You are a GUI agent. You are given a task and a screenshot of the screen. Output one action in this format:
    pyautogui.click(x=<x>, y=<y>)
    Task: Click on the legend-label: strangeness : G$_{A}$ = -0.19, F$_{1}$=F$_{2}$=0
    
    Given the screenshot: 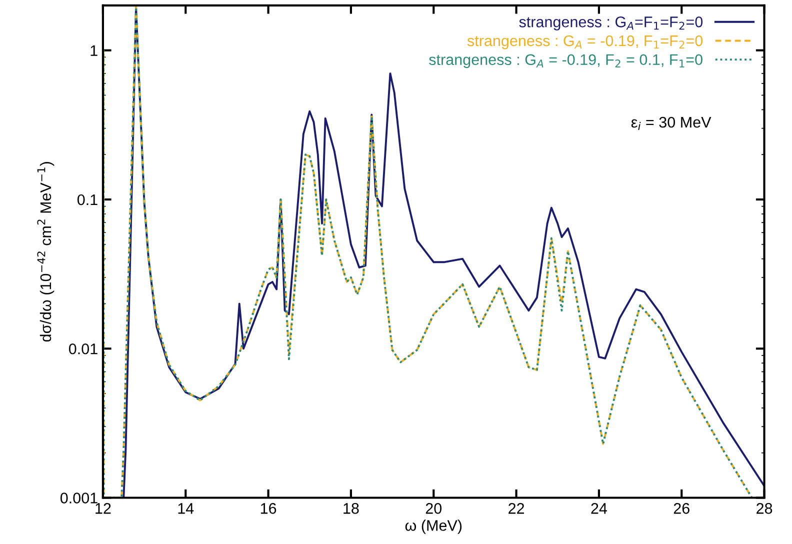 What is the action you would take?
    pyautogui.click(x=585, y=42)
    